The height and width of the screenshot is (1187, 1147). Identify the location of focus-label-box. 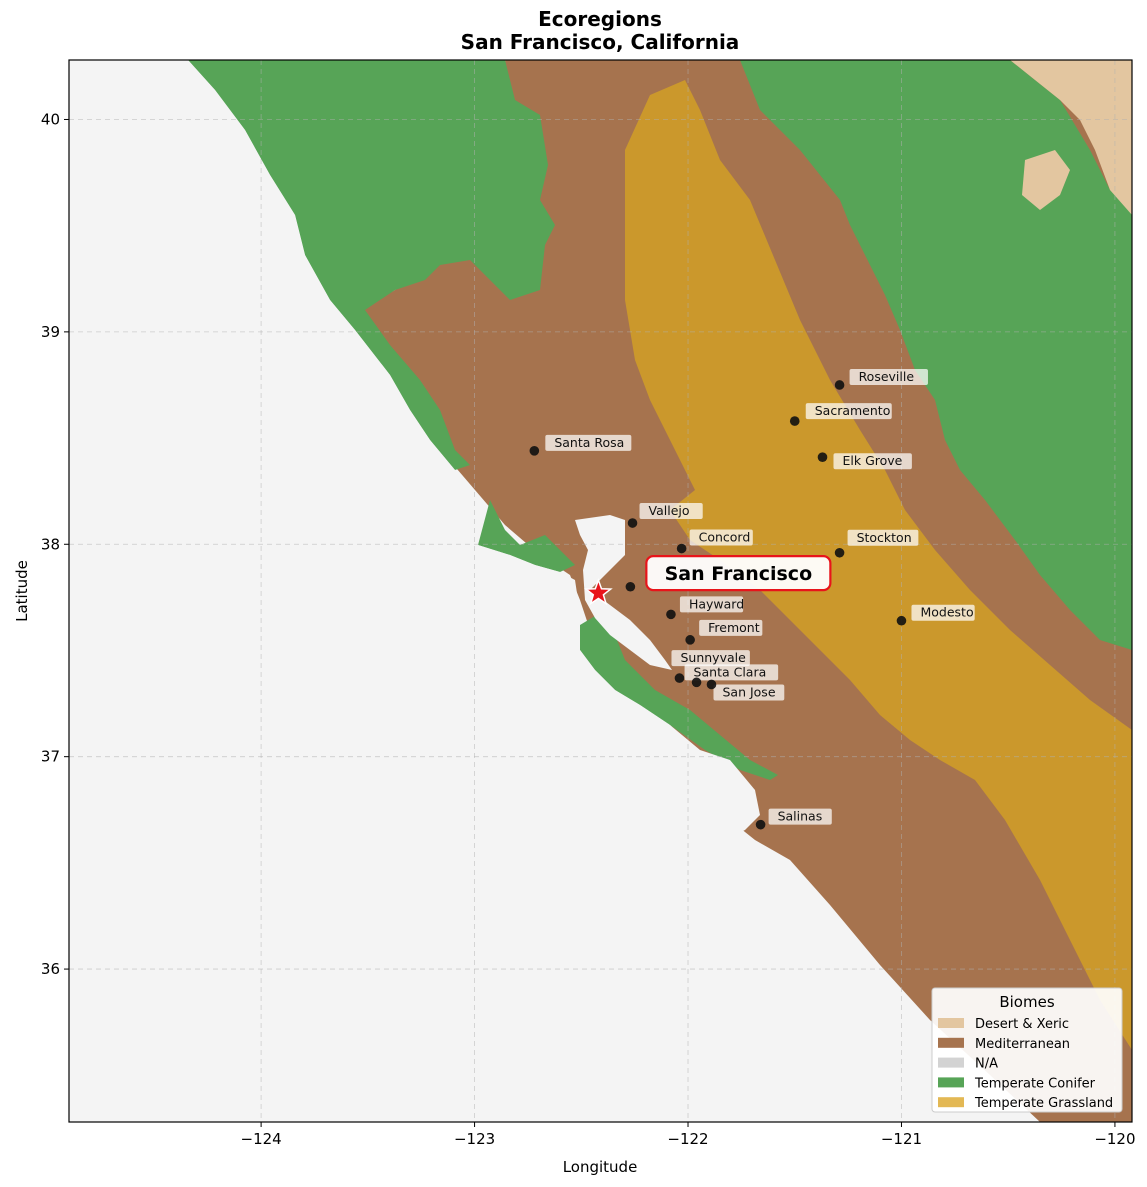
(738, 573).